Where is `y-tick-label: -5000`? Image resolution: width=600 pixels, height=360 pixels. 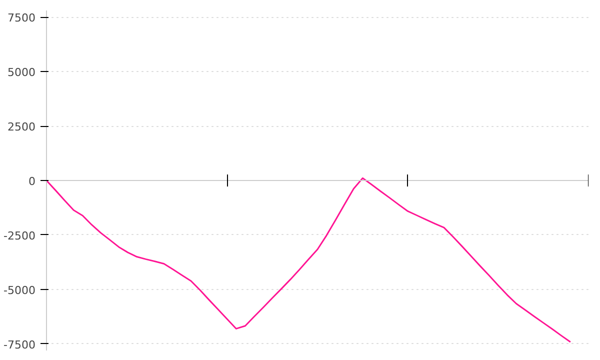
y-tick-label: -5000 is located at coordinates (20, 290).